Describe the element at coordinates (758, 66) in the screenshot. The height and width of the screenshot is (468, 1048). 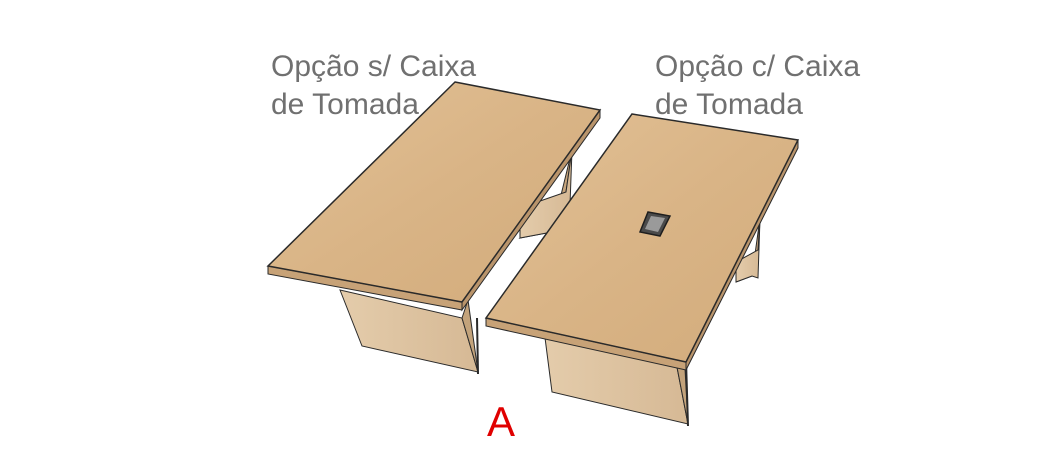
I see `caption-line-1: Opção c/ Caixa` at that location.